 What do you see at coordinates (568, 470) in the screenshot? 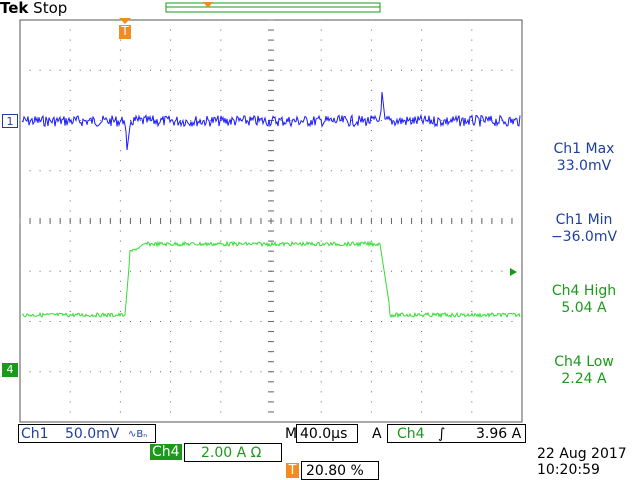
I see `time-label: 10:20:59` at bounding box center [568, 470].